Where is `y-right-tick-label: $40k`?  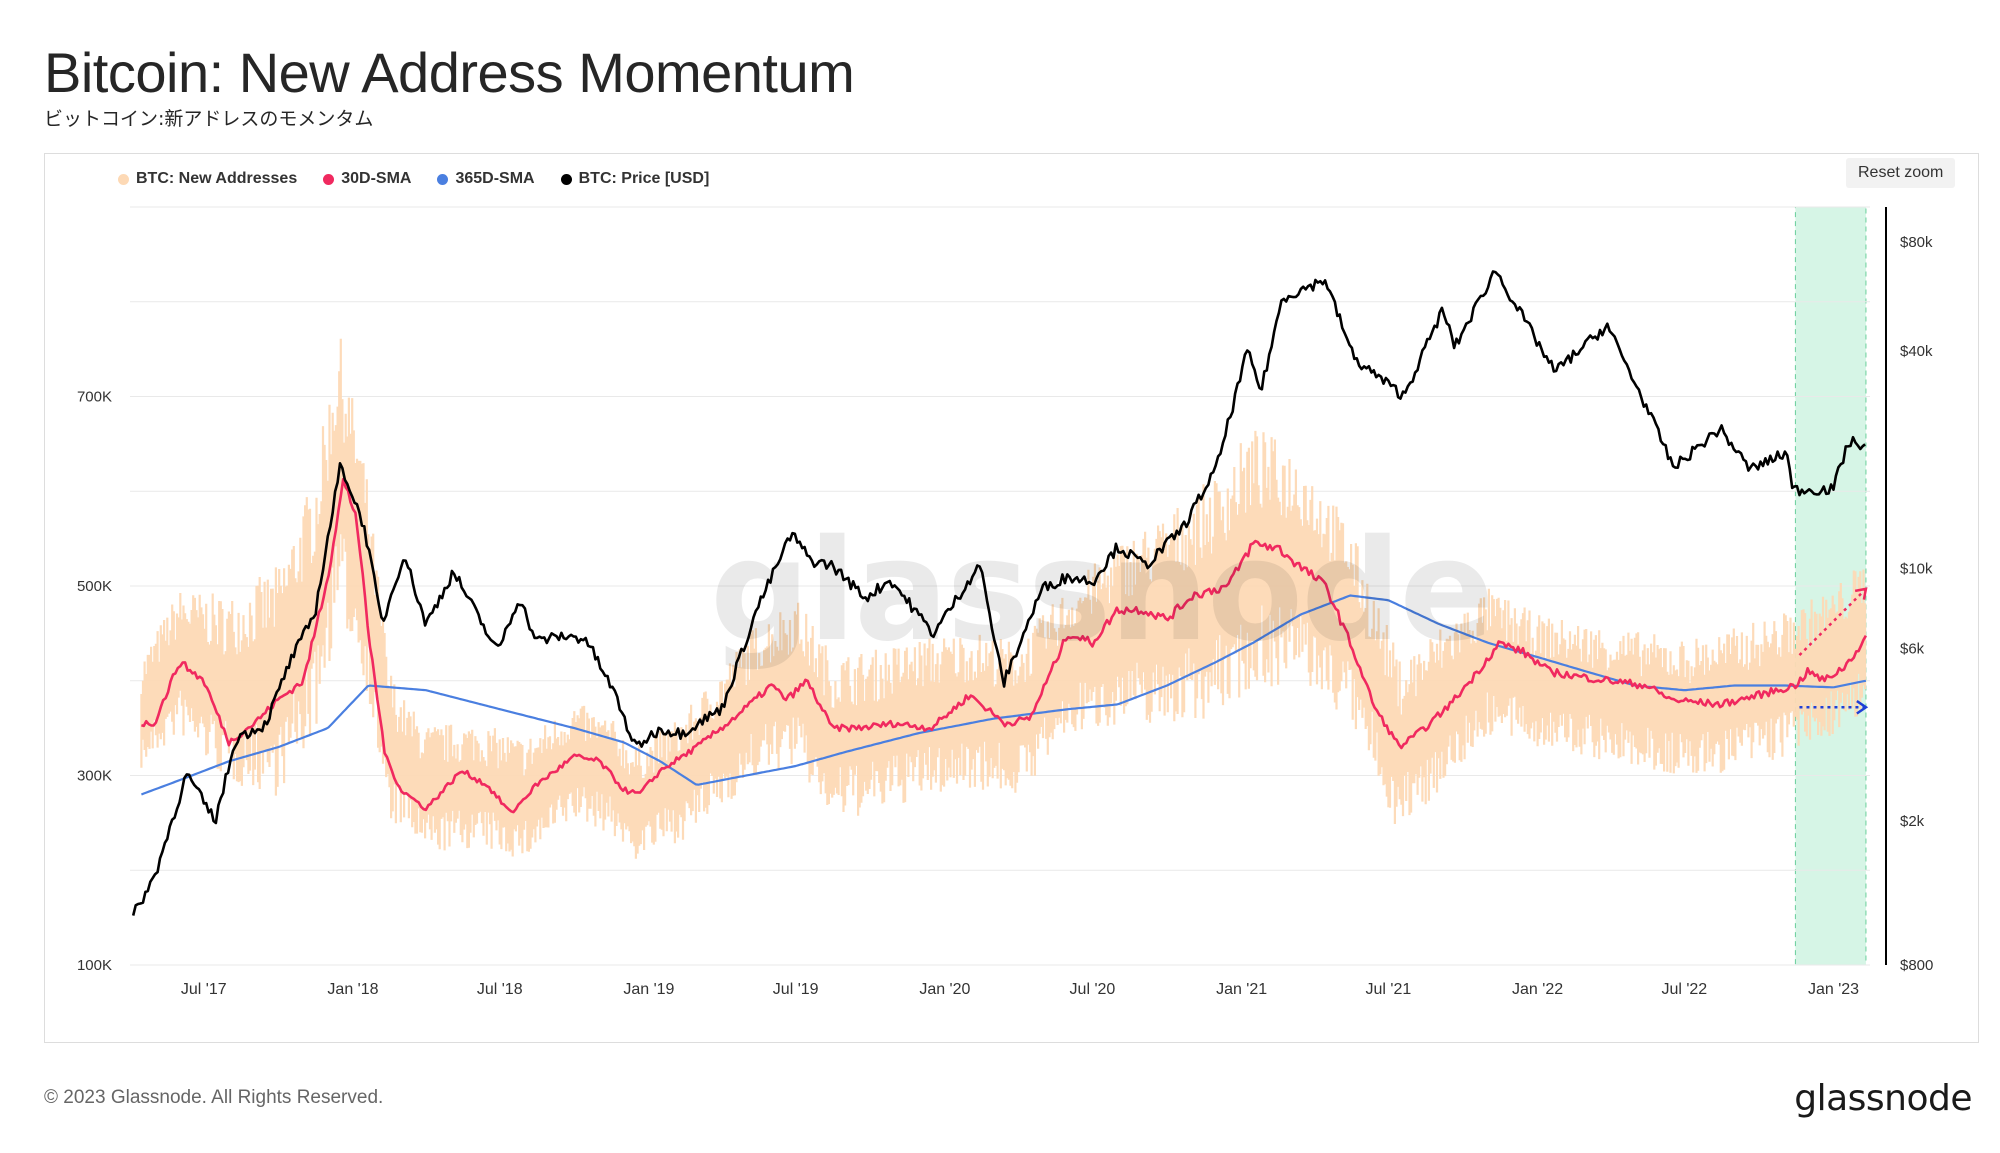 y-right-tick-label: $40k is located at coordinates (1916, 351).